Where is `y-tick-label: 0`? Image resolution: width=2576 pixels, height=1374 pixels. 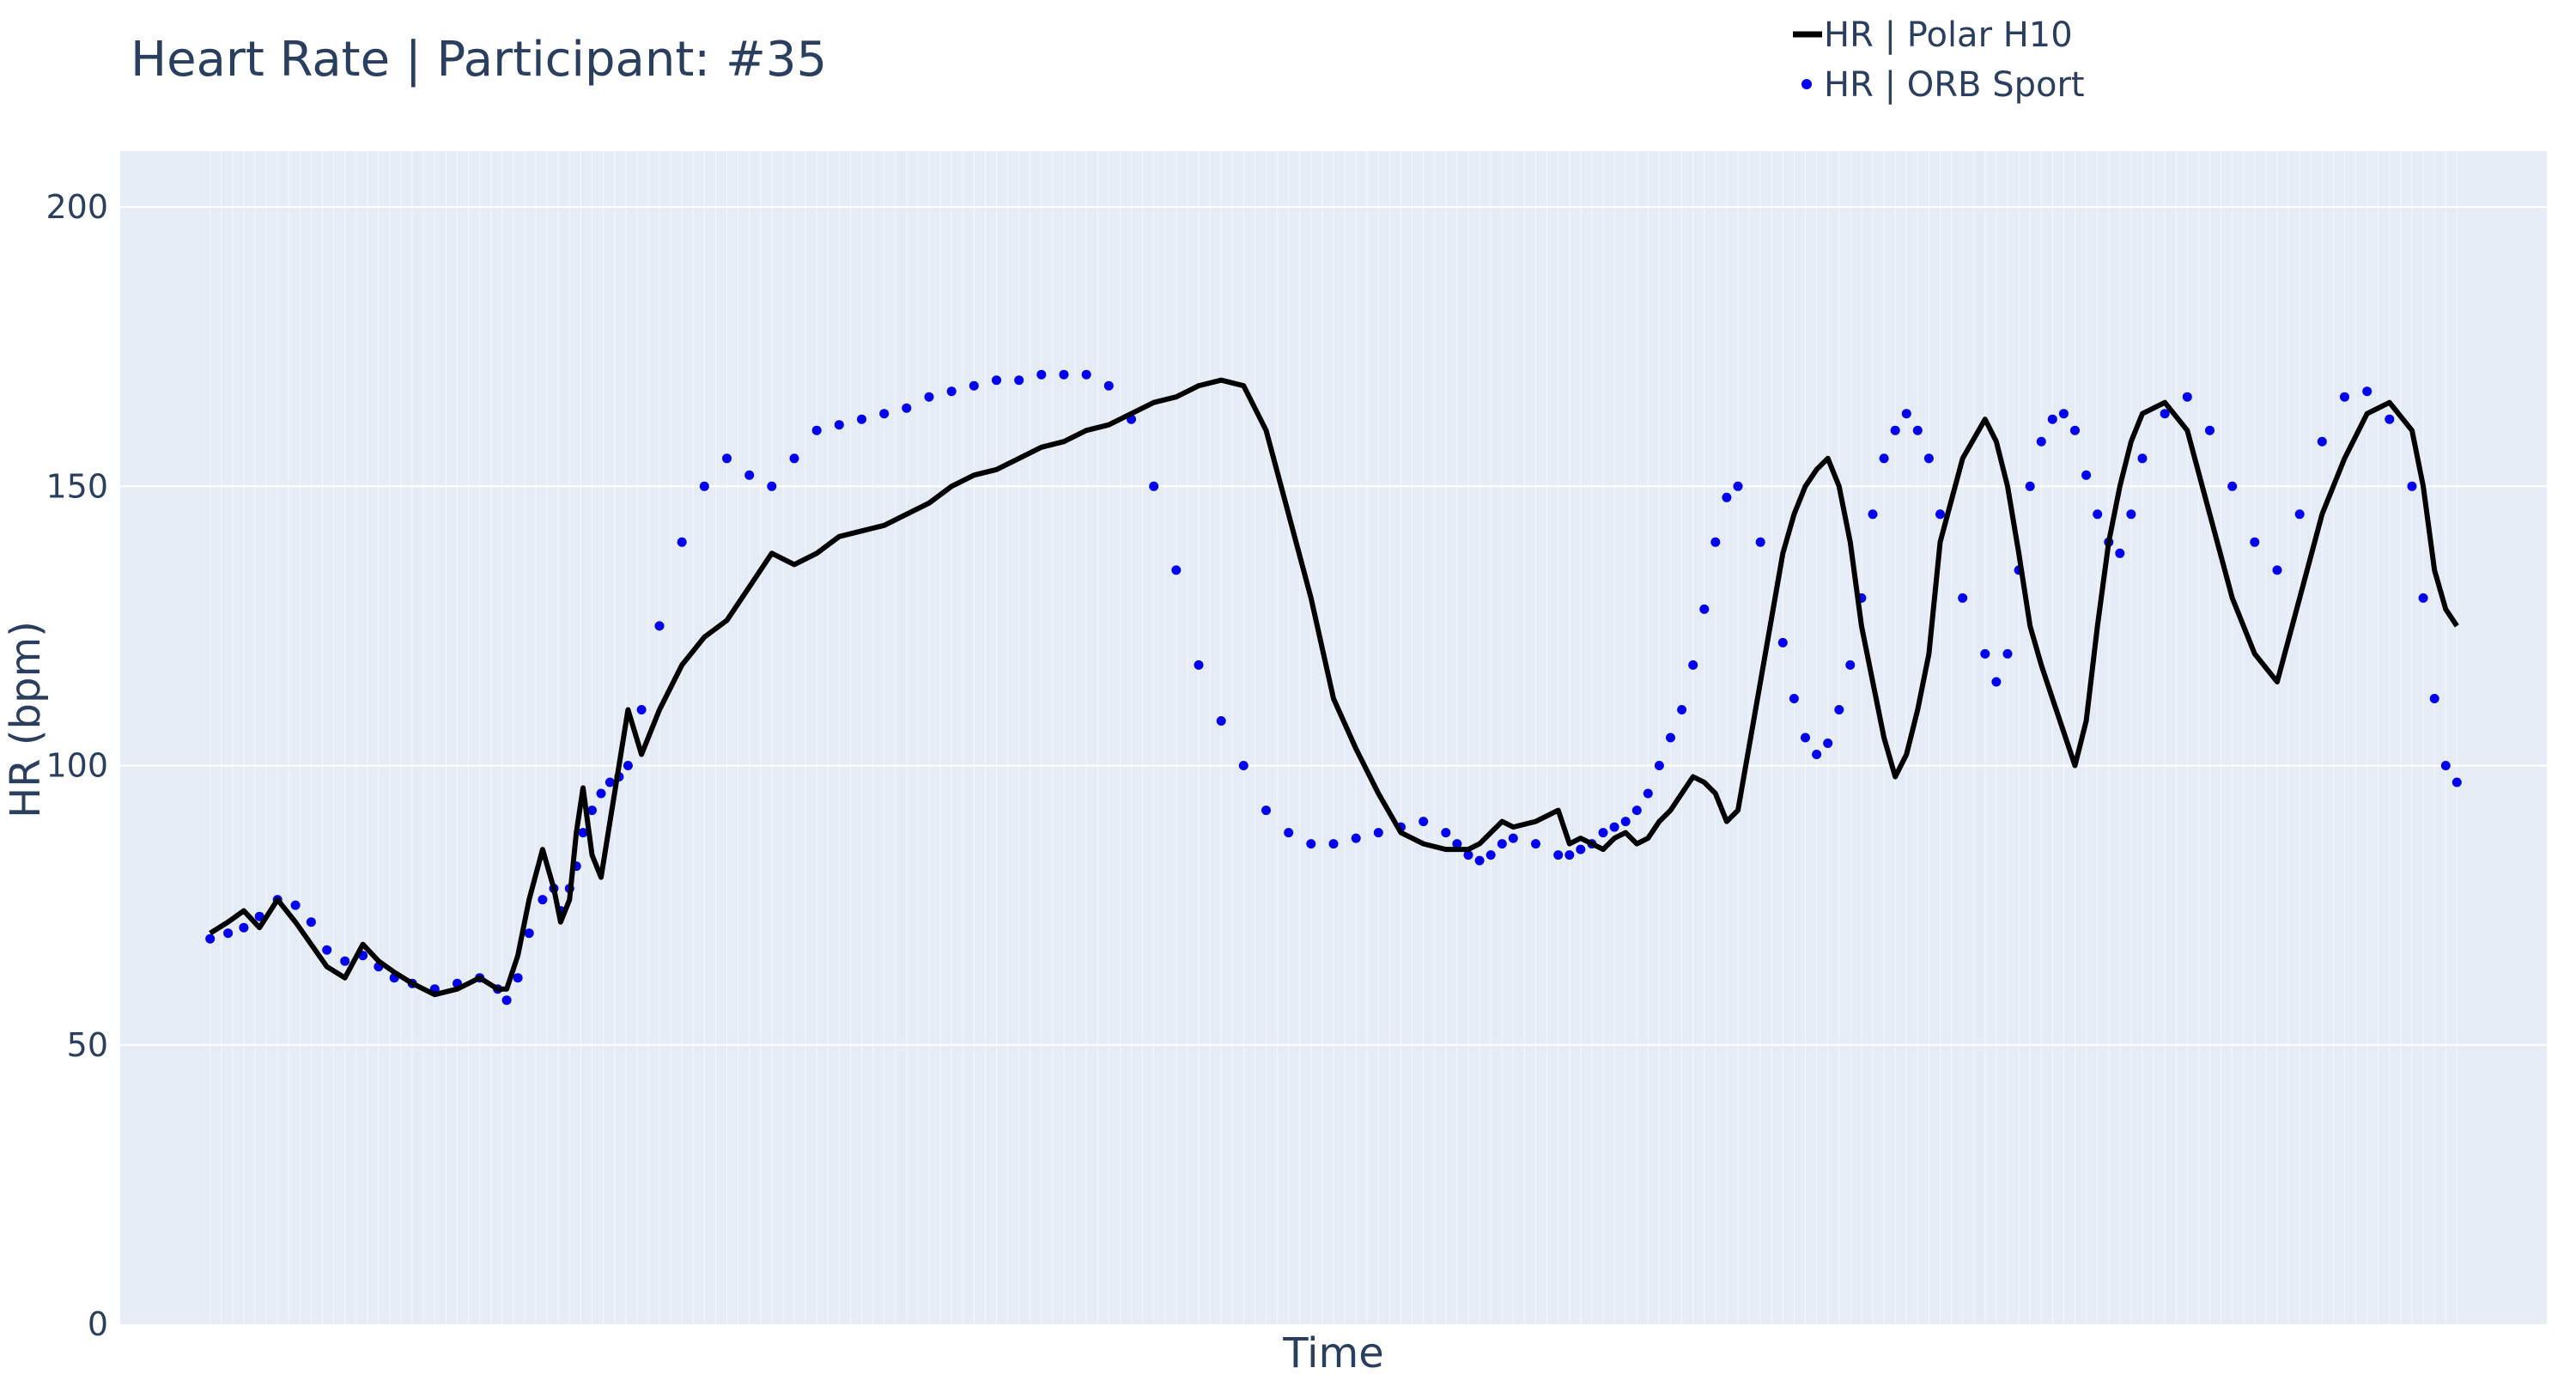
y-tick-label: 0 is located at coordinates (98, 1324).